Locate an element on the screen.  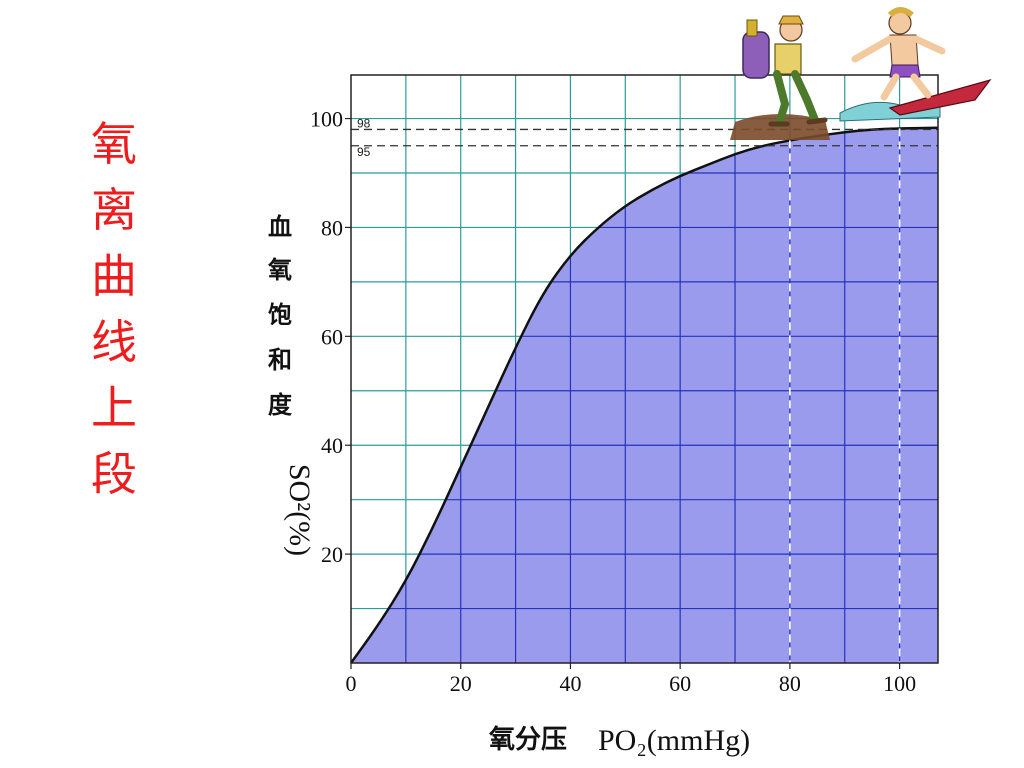
side-title-char: 曲 is located at coordinates (114, 276).